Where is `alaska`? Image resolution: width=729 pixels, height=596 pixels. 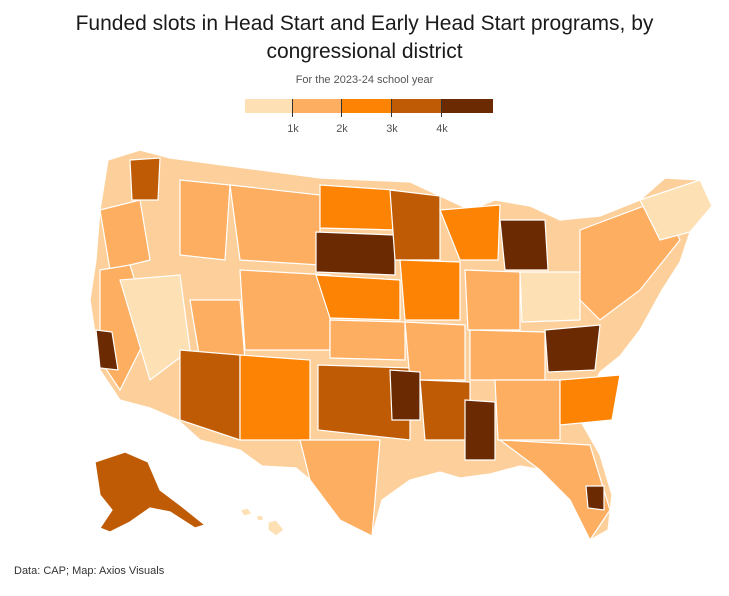 alaska is located at coordinates (150, 492).